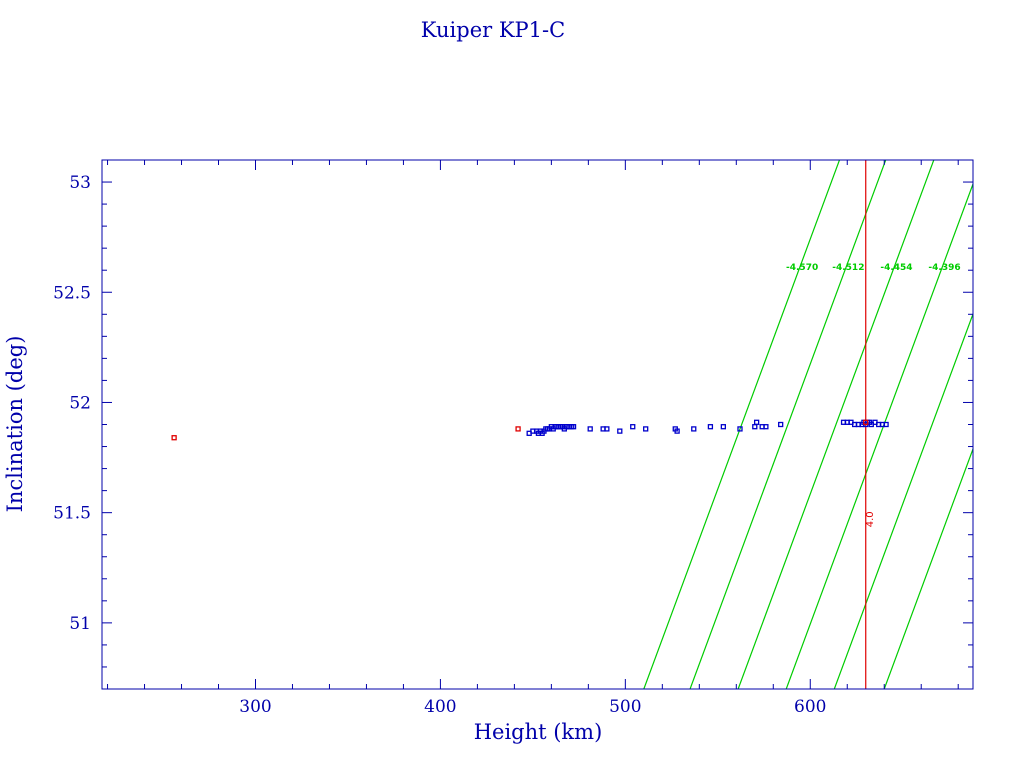  Describe the element at coordinates (72, 293) in the screenshot. I see `y-tick-label: 52.5` at that location.